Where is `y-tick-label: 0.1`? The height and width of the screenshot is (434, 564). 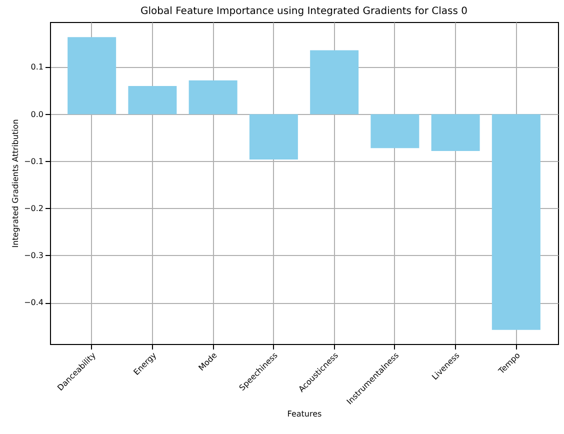 y-tick-label: 0.1 is located at coordinates (37, 67).